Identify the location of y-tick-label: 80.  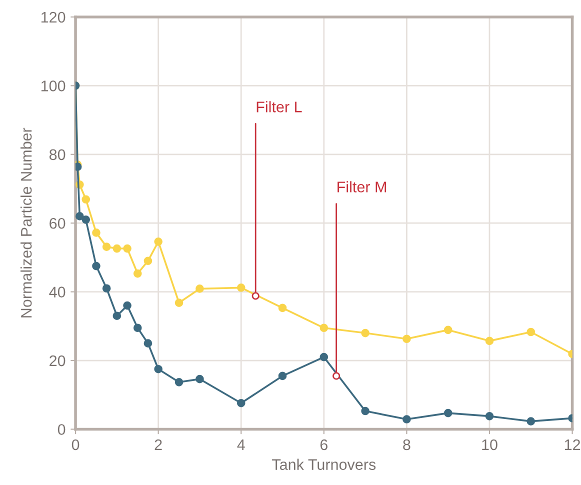
(57, 154).